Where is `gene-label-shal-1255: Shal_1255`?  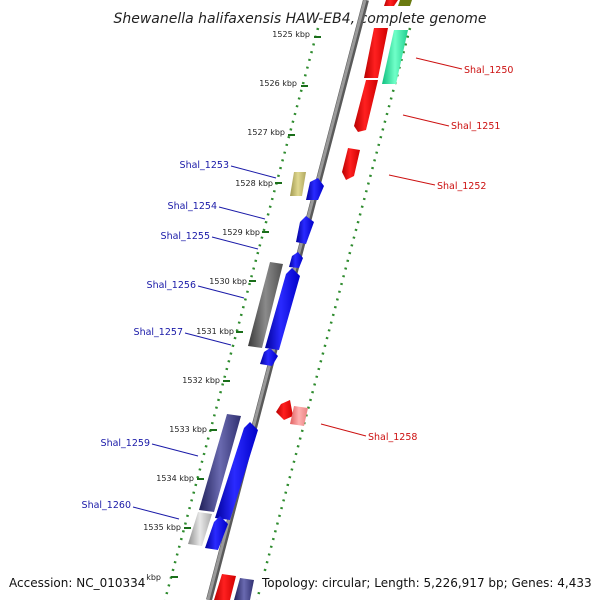
gene-label-shal-1255: Shal_1255 is located at coordinates (185, 236).